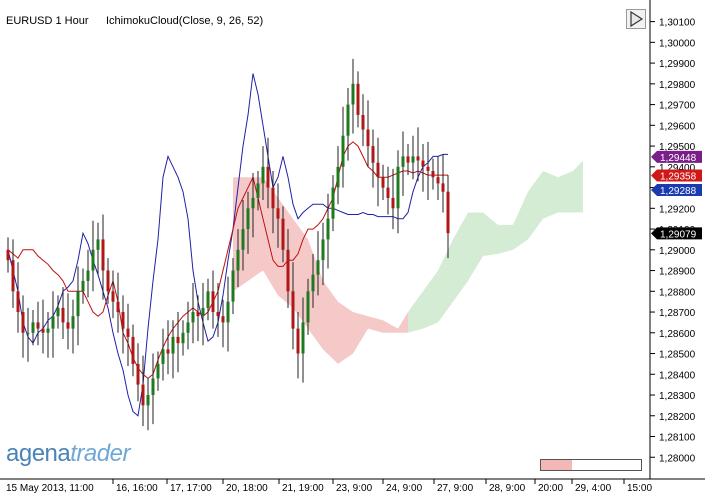 This screenshot has height=496, width=705. Describe the element at coordinates (556, 465) in the screenshot. I see `scrollbar-thumb` at that location.